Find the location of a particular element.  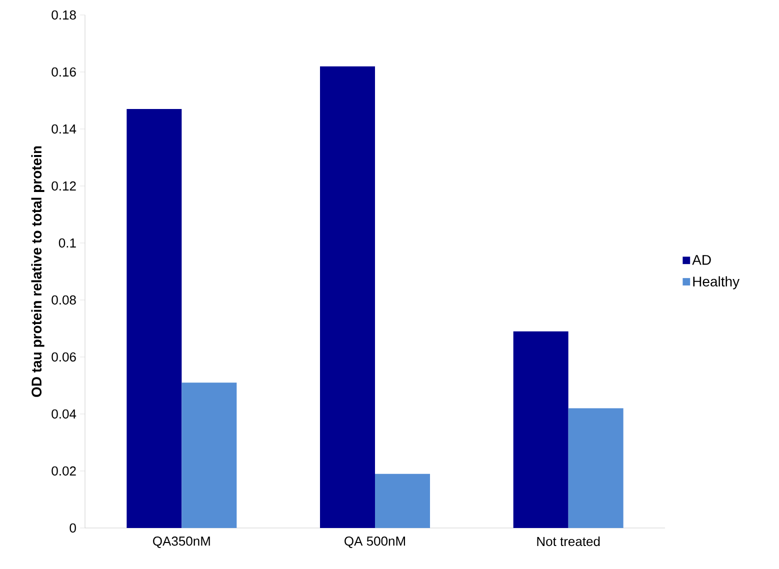

y-tick-label: 0.12 is located at coordinates (64, 186).